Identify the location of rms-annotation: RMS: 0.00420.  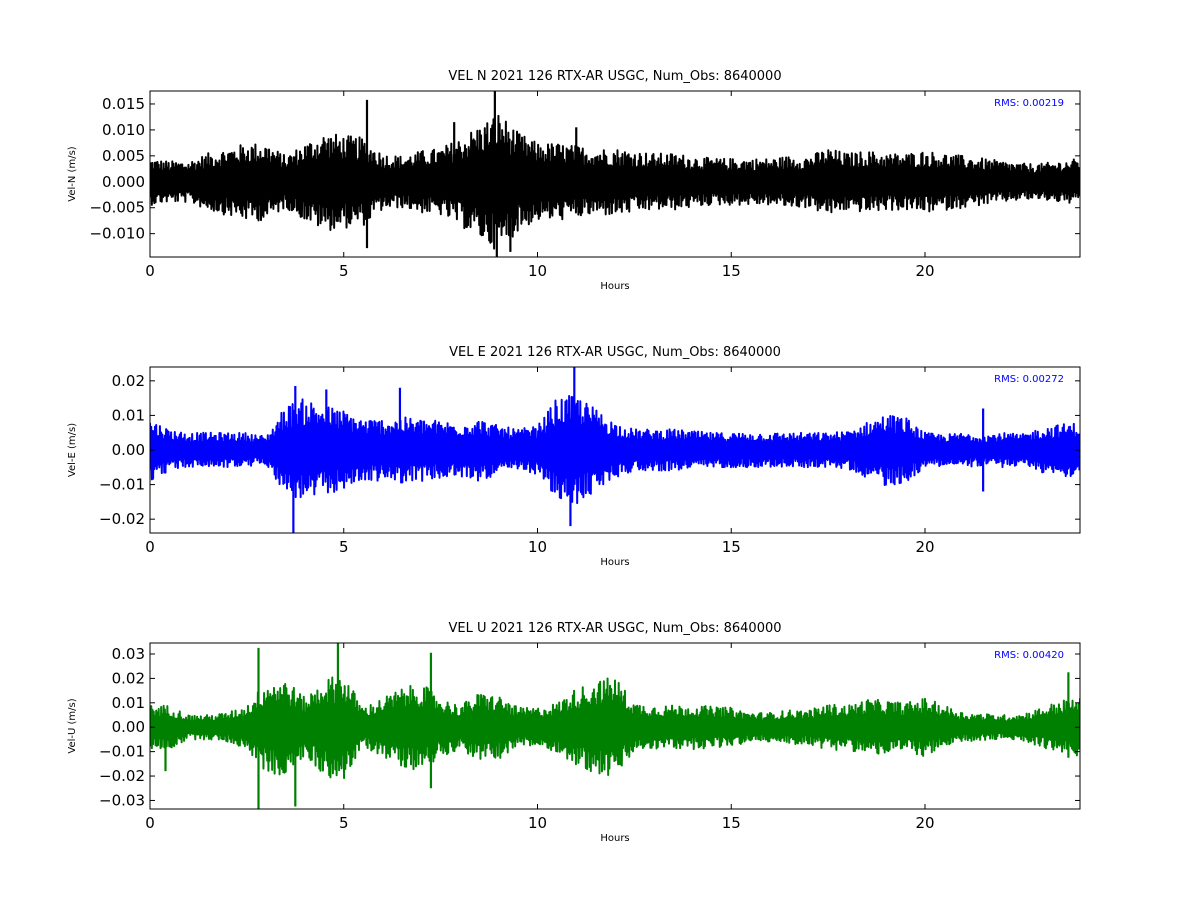
(1029, 655).